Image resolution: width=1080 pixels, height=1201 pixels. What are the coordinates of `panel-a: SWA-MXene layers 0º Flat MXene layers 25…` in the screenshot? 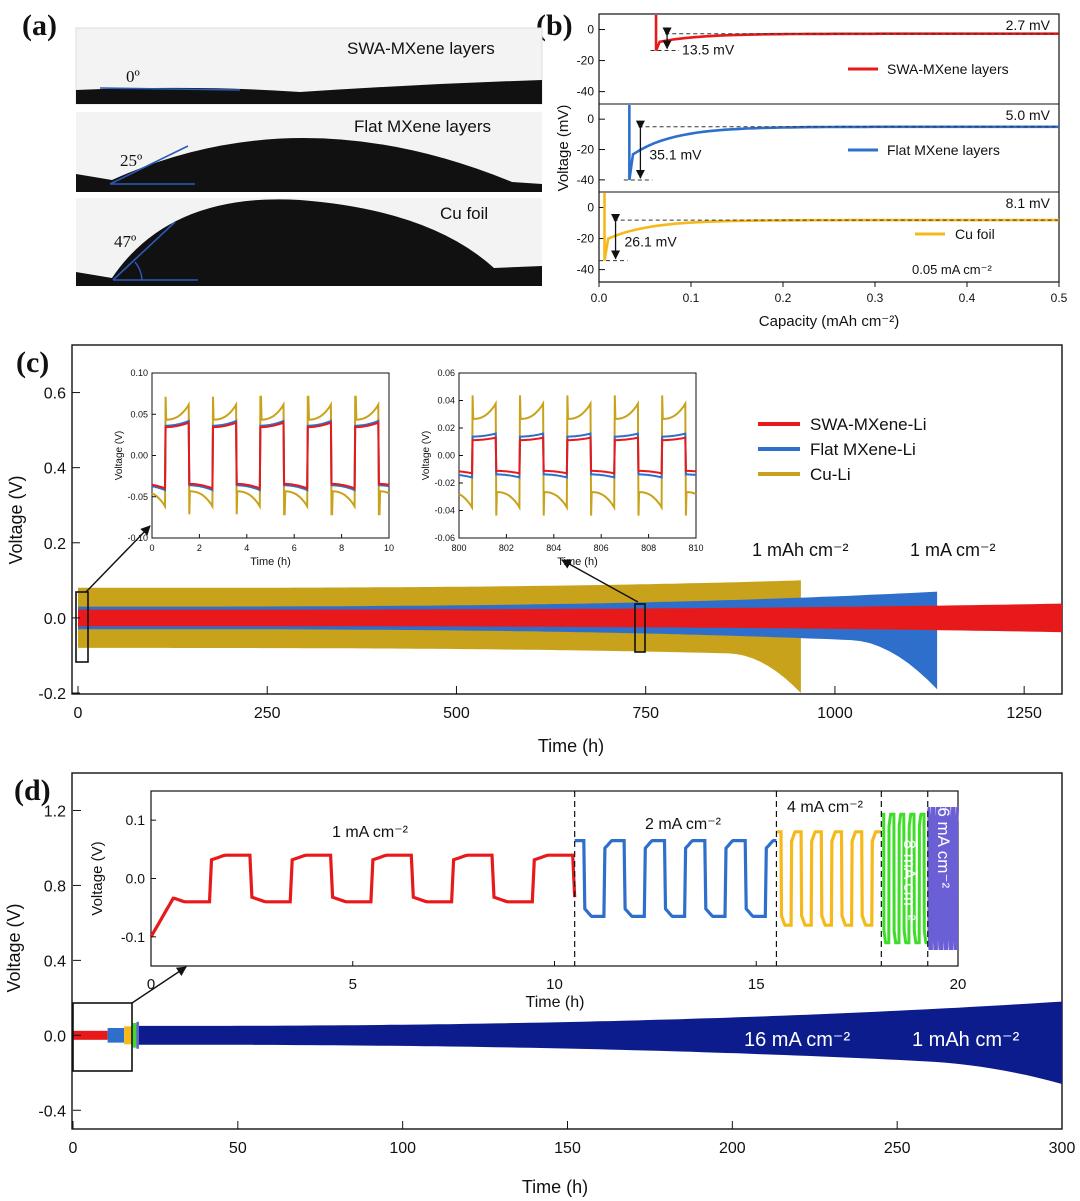 It's located at (309, 156).